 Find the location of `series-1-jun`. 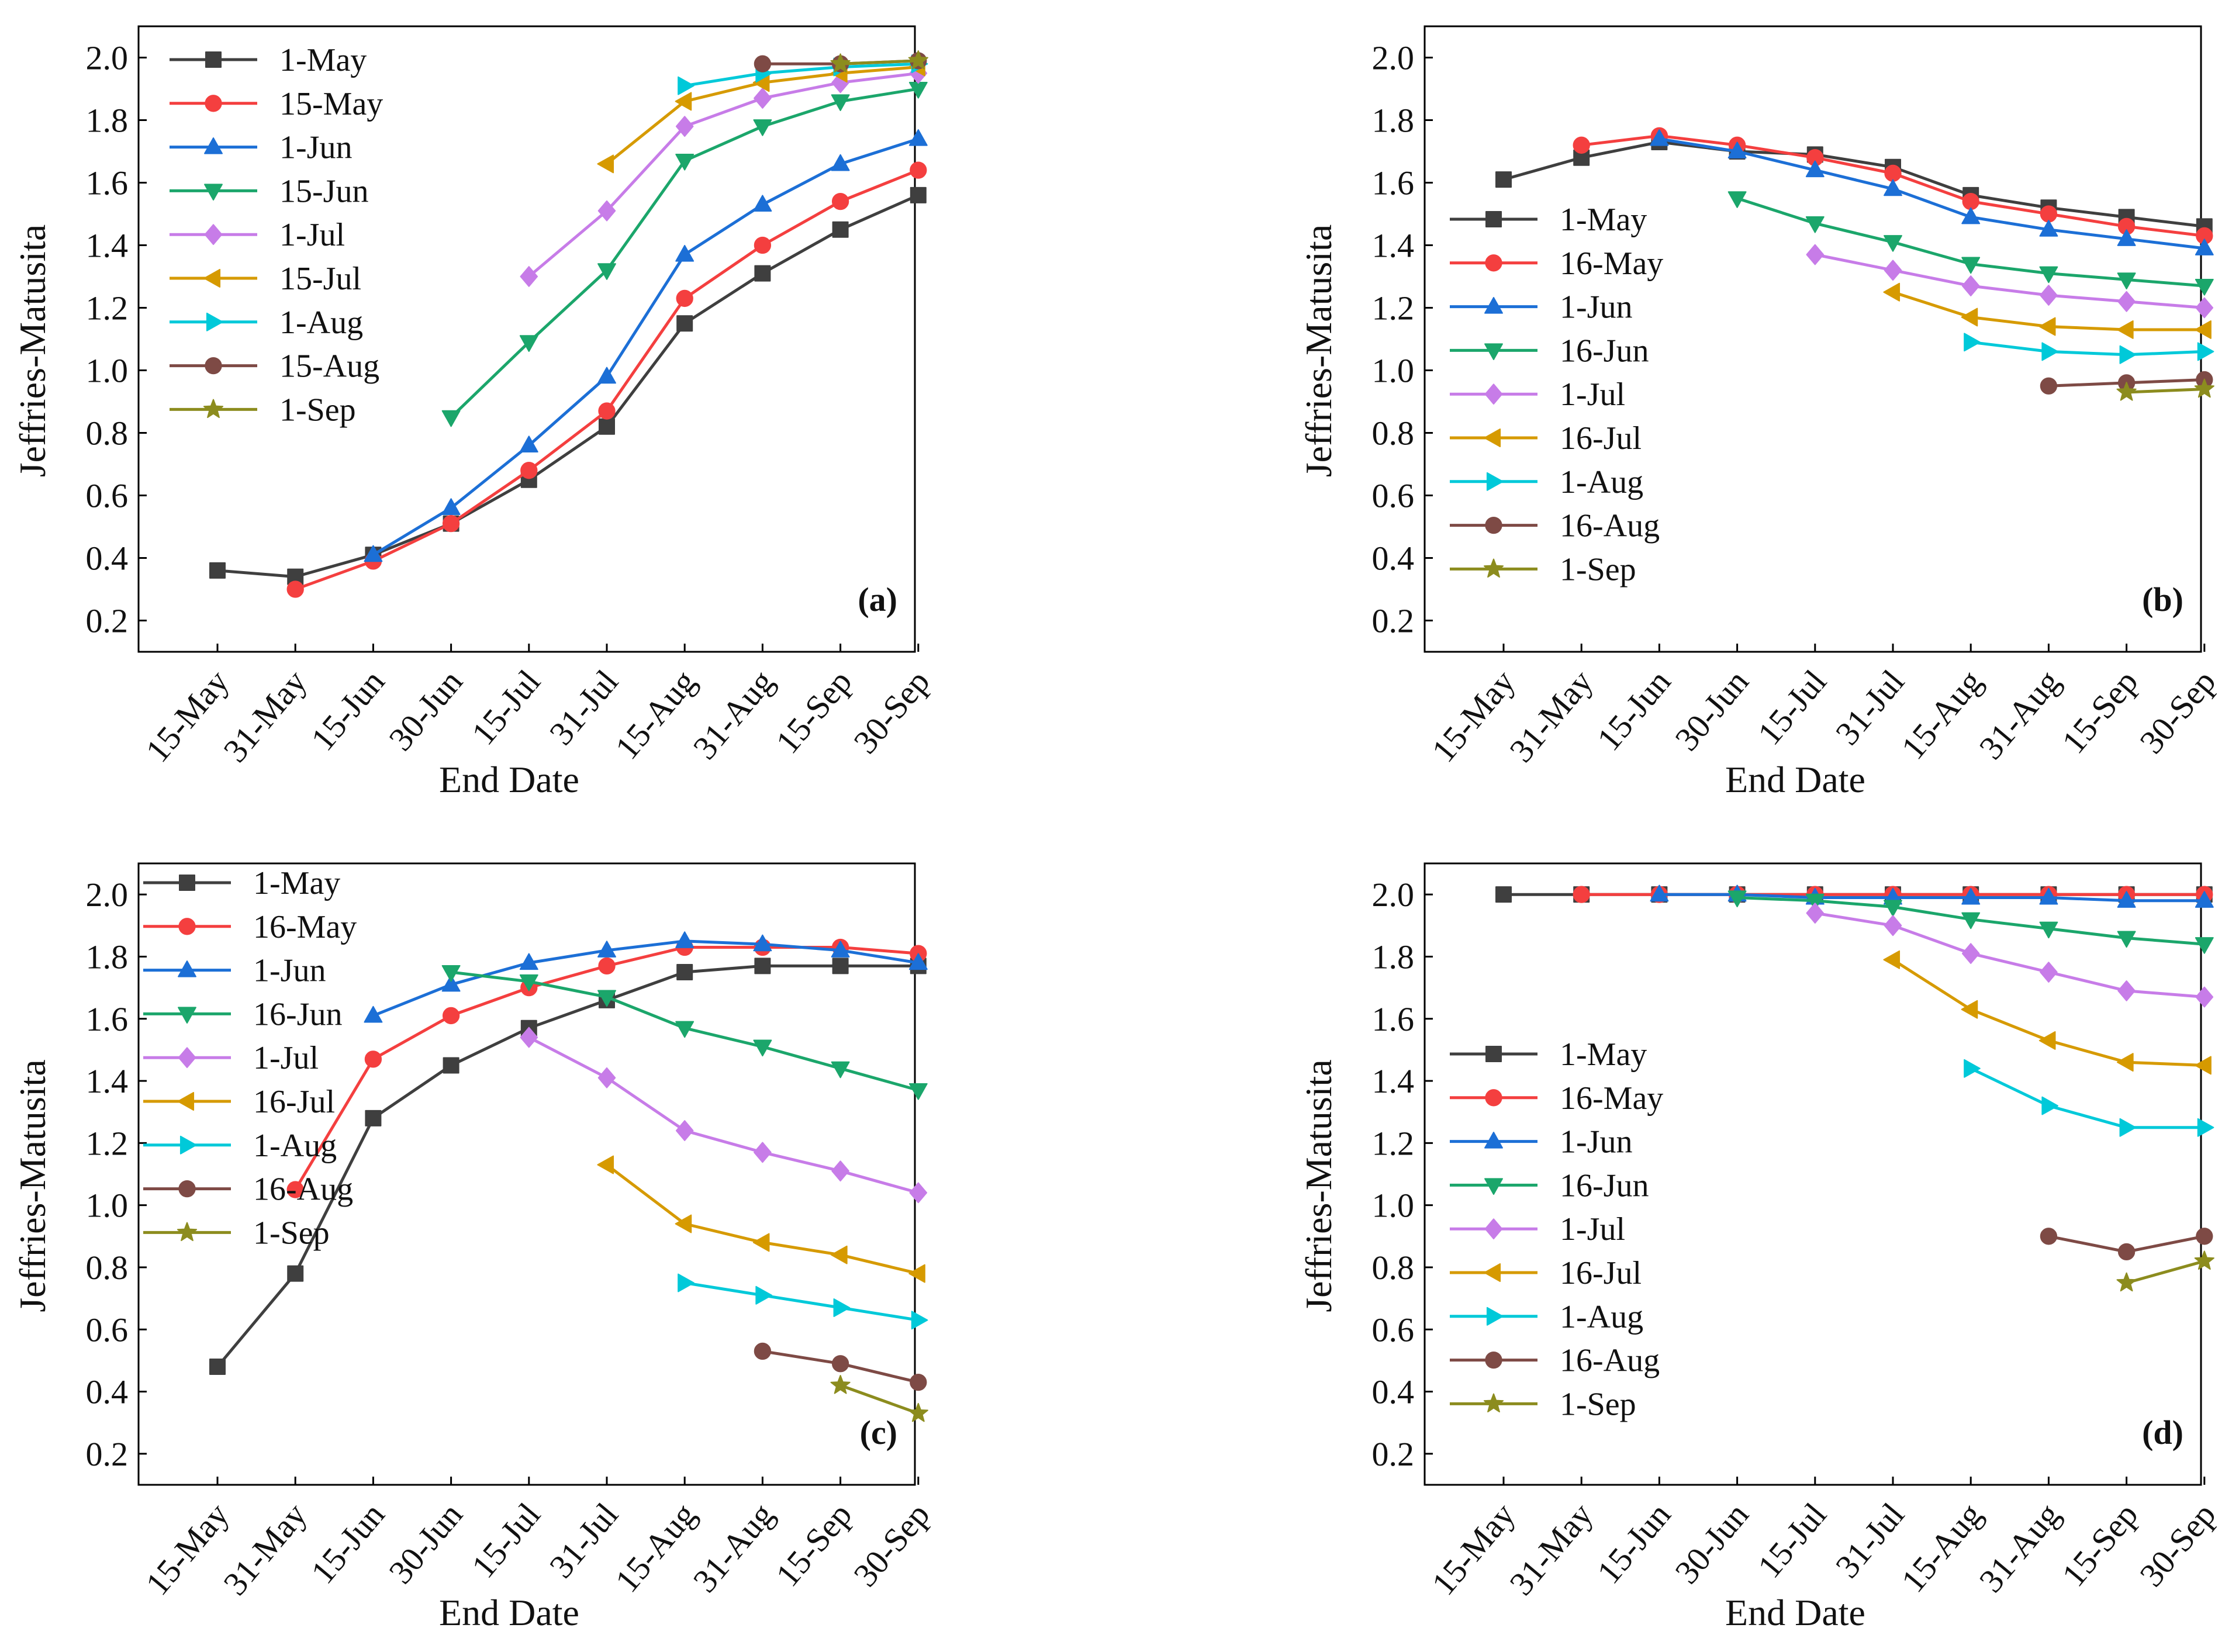

series-1-jun is located at coordinates (646, 345).